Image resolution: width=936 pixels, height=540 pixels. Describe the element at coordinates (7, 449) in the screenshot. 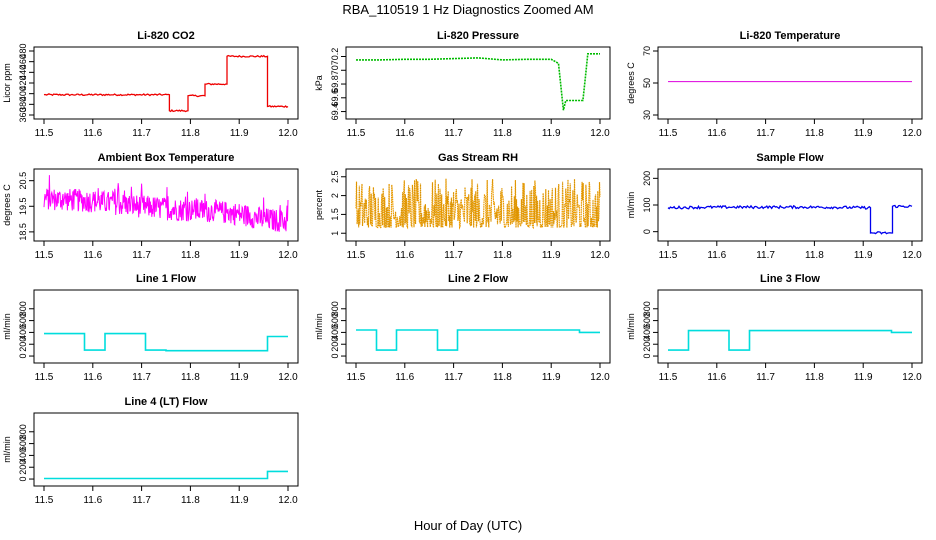

I see `y-axis-label-line4: ml/min` at that location.